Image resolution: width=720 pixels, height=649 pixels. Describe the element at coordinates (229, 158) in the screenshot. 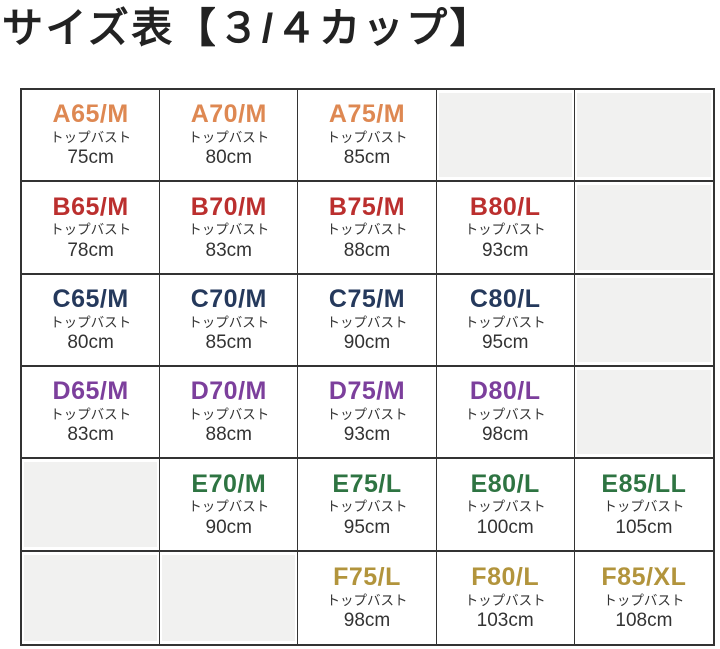

I see `bust-value: 80cm` at that location.